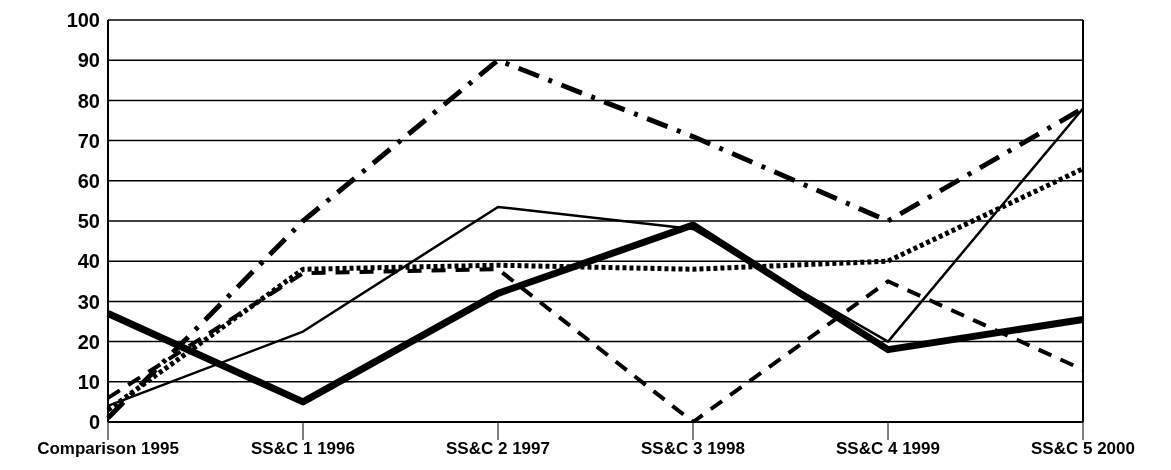 The image size is (1171, 470). What do you see at coordinates (693, 449) in the screenshot?
I see `x-tick-label: SS&C 3 1998` at bounding box center [693, 449].